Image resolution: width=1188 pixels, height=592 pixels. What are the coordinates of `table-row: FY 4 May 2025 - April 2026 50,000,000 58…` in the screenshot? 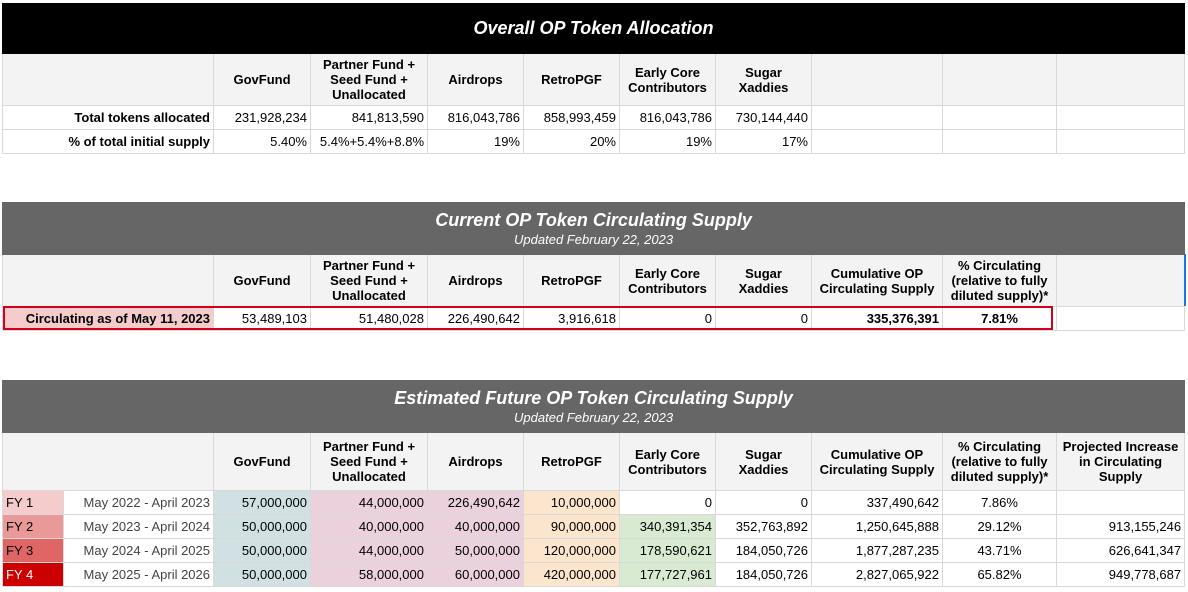 It's located at (594, 574).